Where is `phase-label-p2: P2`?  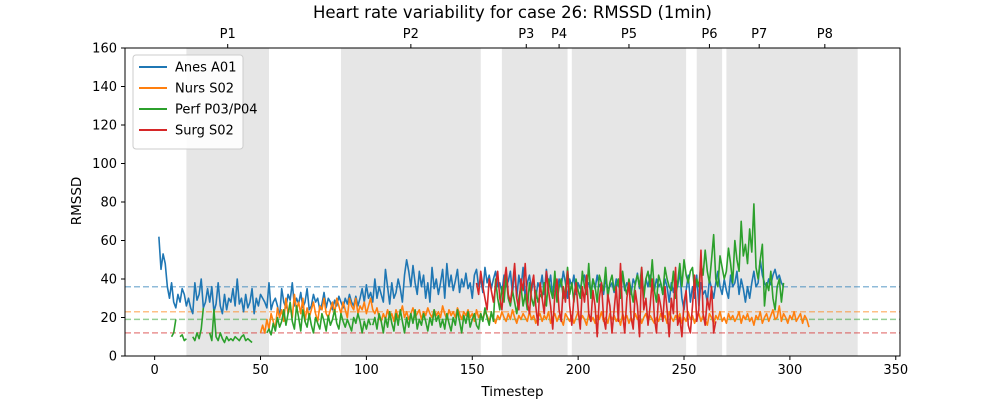 phase-label-p2: P2 is located at coordinates (411, 34).